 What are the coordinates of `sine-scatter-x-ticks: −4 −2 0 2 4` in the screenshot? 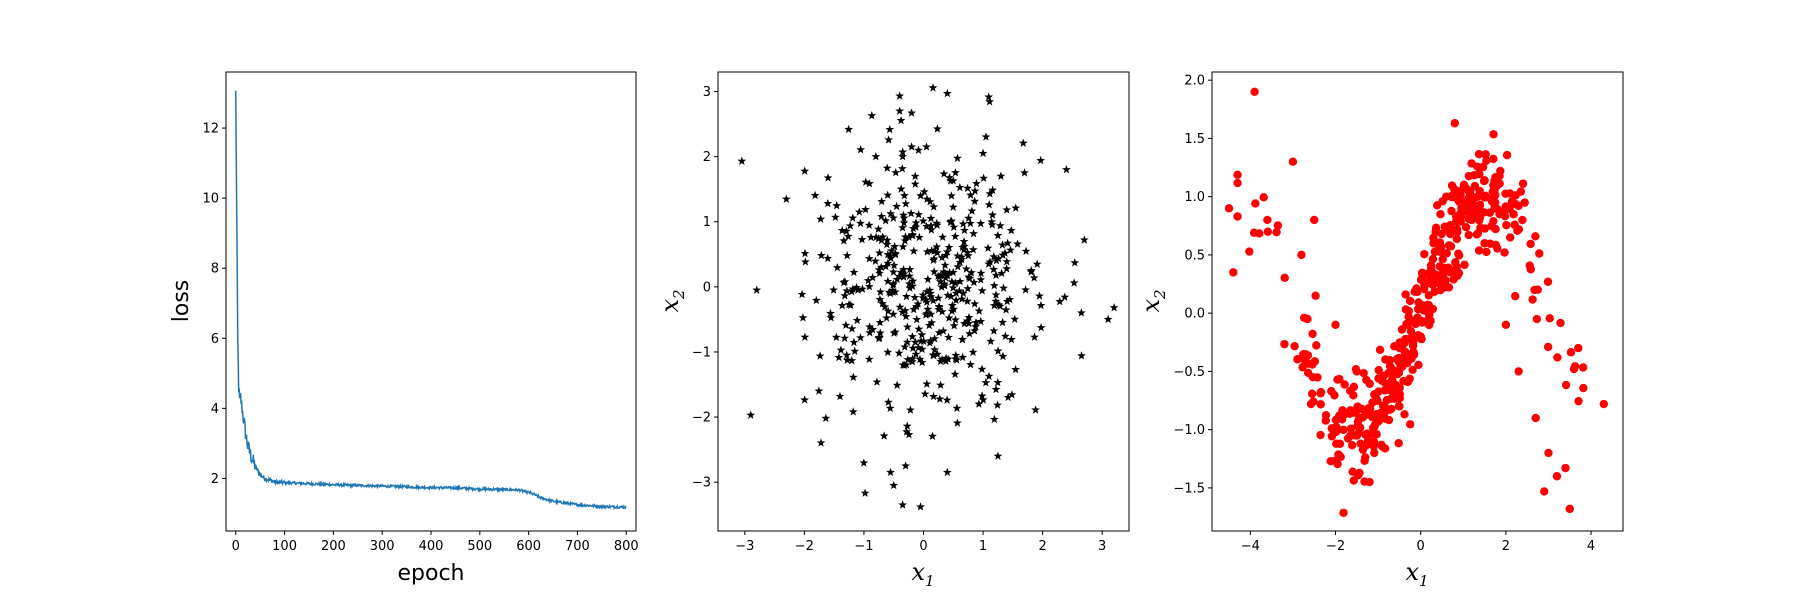 It's located at (1418, 542).